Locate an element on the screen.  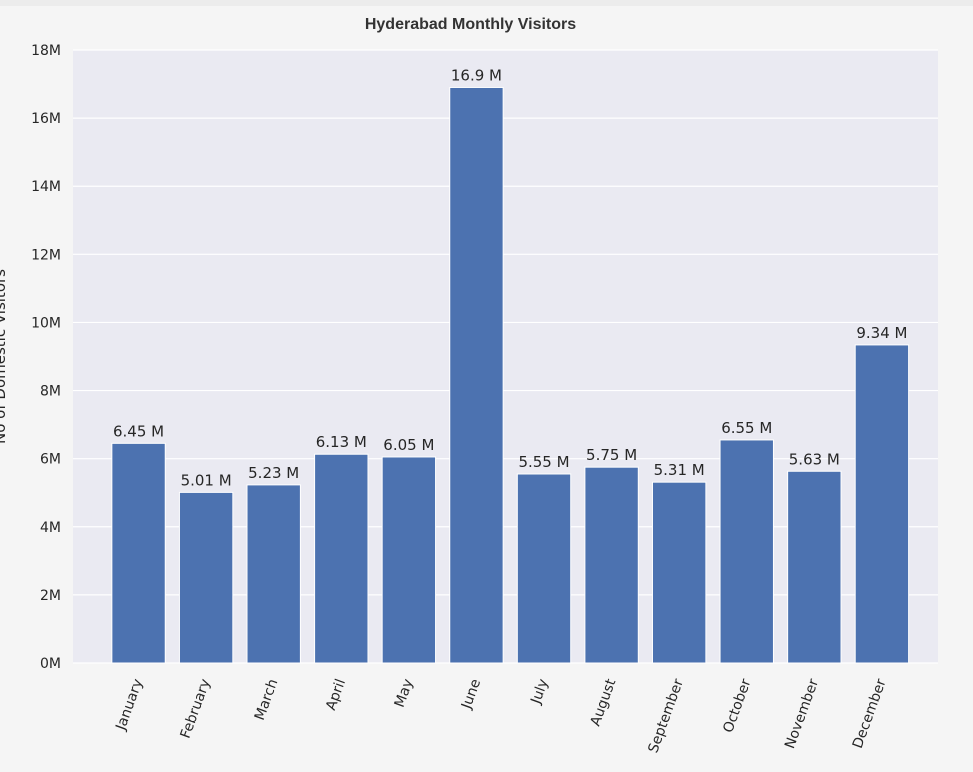
top-strip is located at coordinates (486, 3).